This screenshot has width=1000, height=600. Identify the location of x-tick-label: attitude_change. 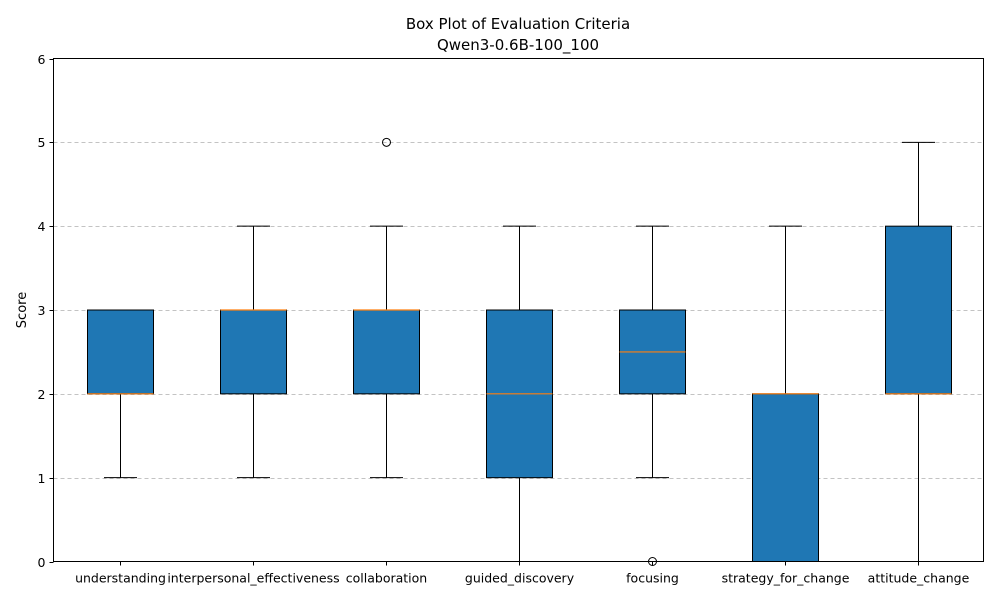
(919, 578).